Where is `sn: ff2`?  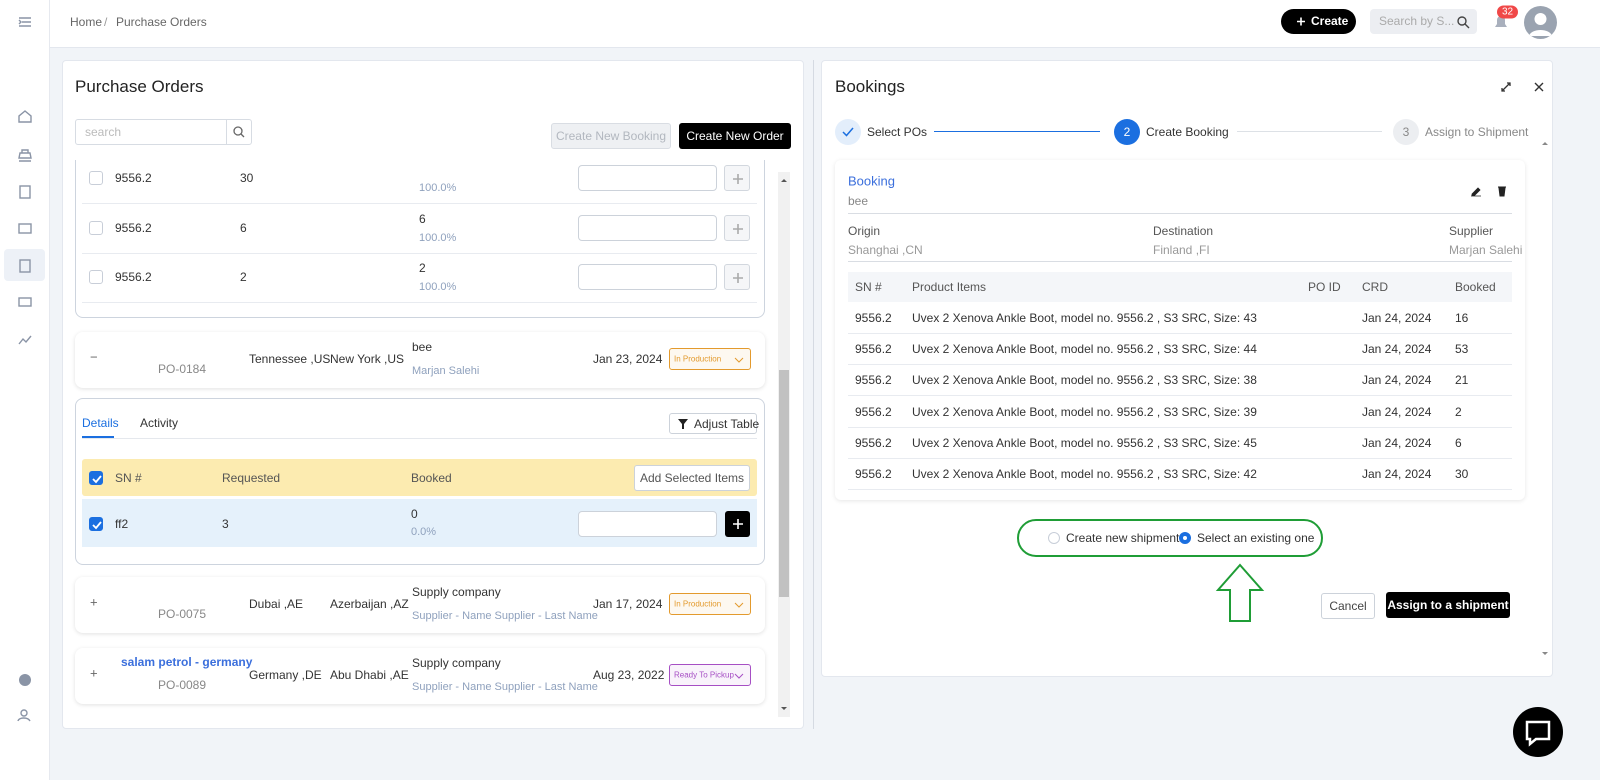 sn: ff2 is located at coordinates (122, 524).